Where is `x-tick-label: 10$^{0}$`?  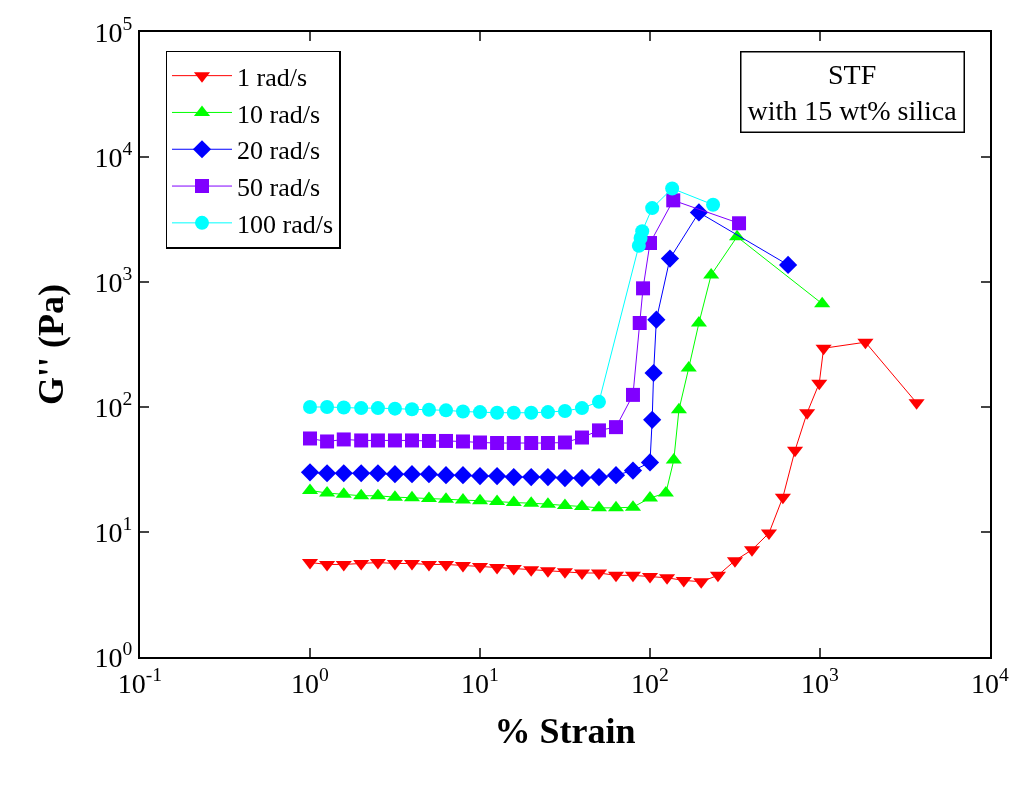
x-tick-label: 10$^{0}$ is located at coordinates (310, 681).